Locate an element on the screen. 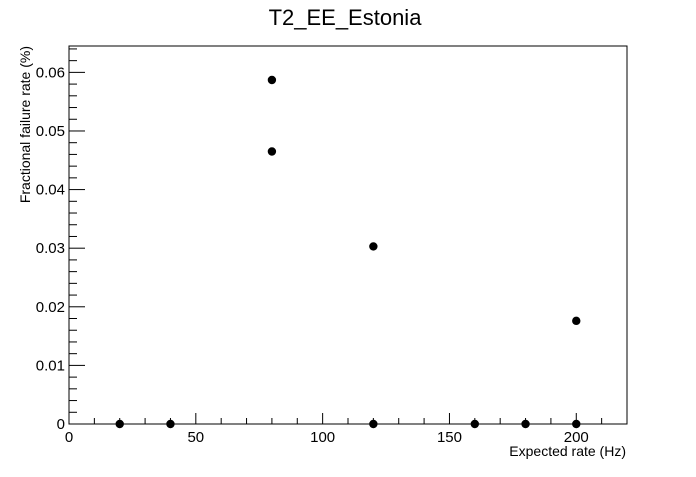 This screenshot has width=696, height=477. x-tick-label: 100 is located at coordinates (322, 437).